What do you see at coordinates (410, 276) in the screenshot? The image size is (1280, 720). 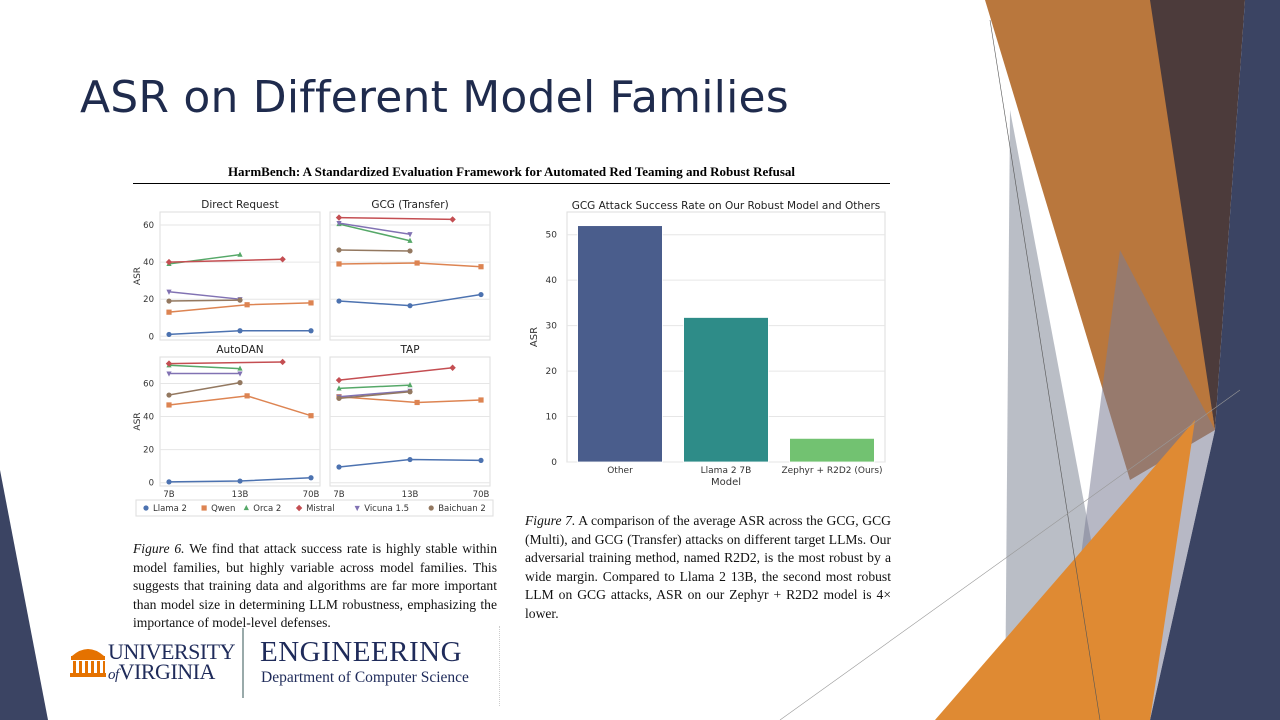 I see `panel-gcg-transfer-` at bounding box center [410, 276].